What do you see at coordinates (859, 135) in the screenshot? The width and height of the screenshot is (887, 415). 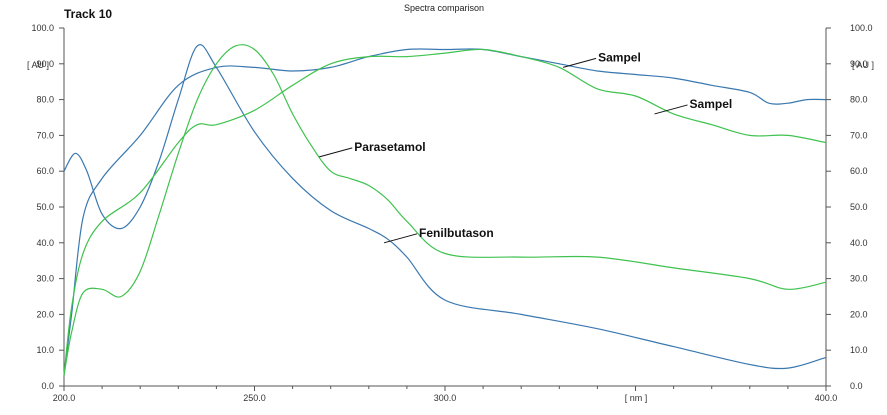 I see `y-tick-label-right: 70.0` at bounding box center [859, 135].